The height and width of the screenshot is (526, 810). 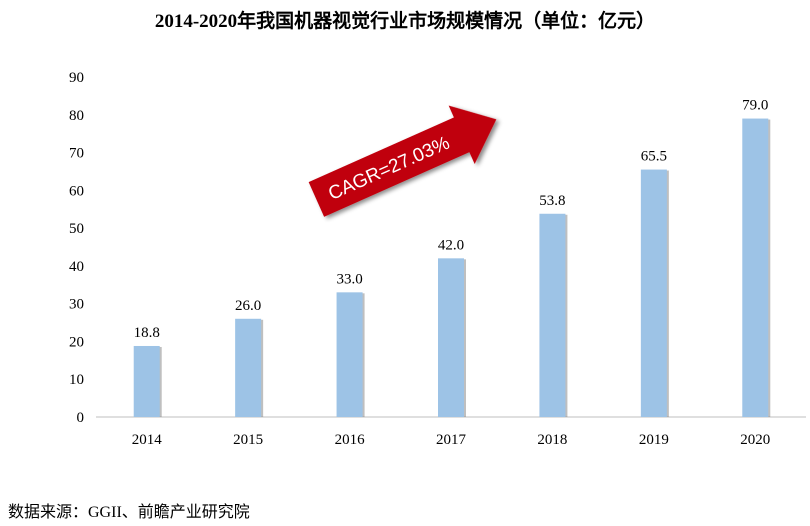 I want to click on y-tick-label: 70, so click(x=76, y=154).